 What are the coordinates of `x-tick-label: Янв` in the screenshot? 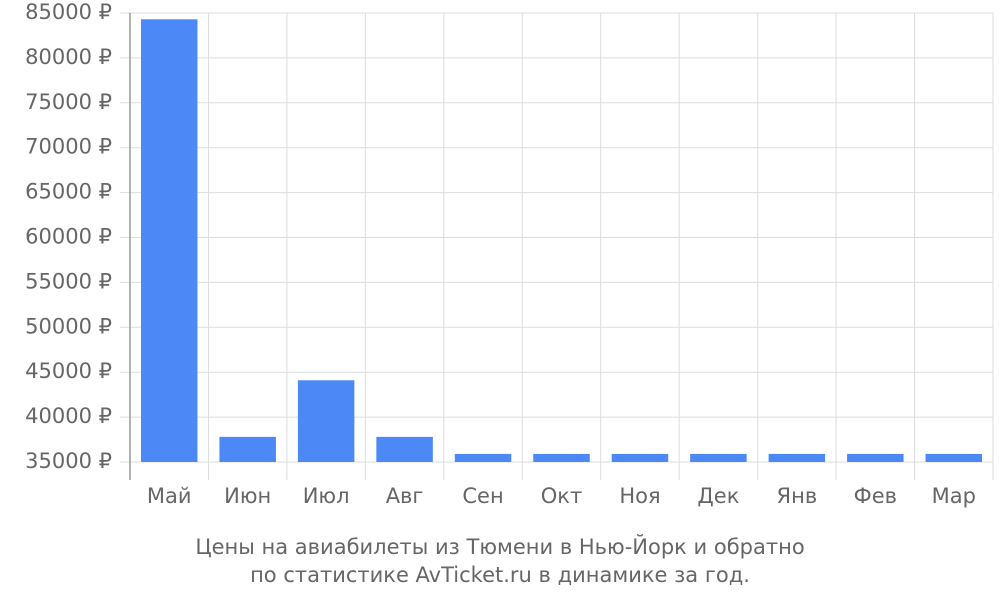 It's located at (797, 496).